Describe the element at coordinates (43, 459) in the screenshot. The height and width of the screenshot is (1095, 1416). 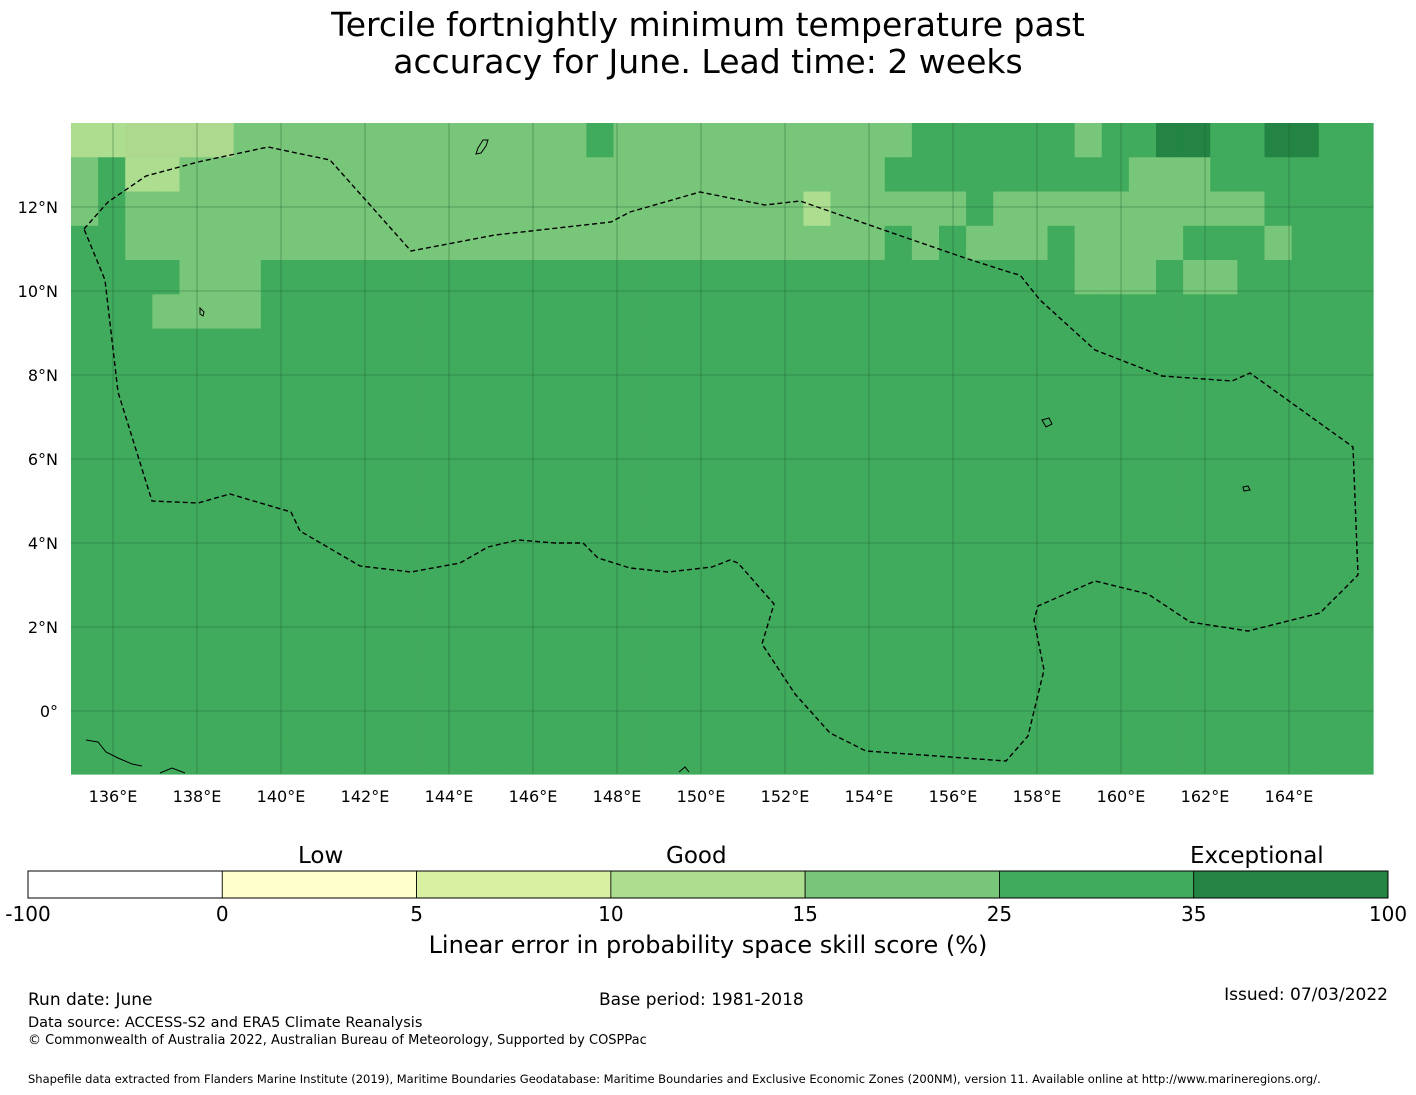
I see `latitude-label: 6°N` at that location.